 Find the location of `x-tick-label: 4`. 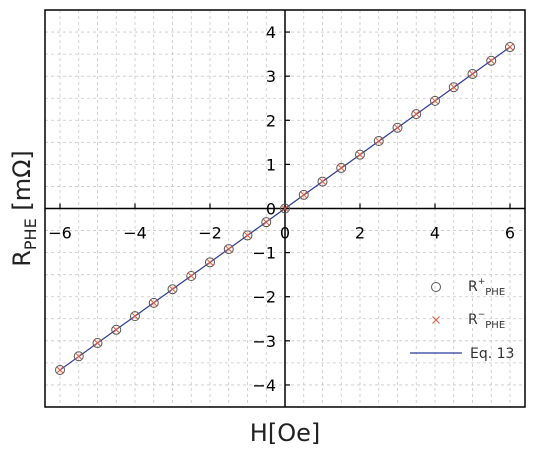

x-tick-label: 4 is located at coordinates (435, 233).